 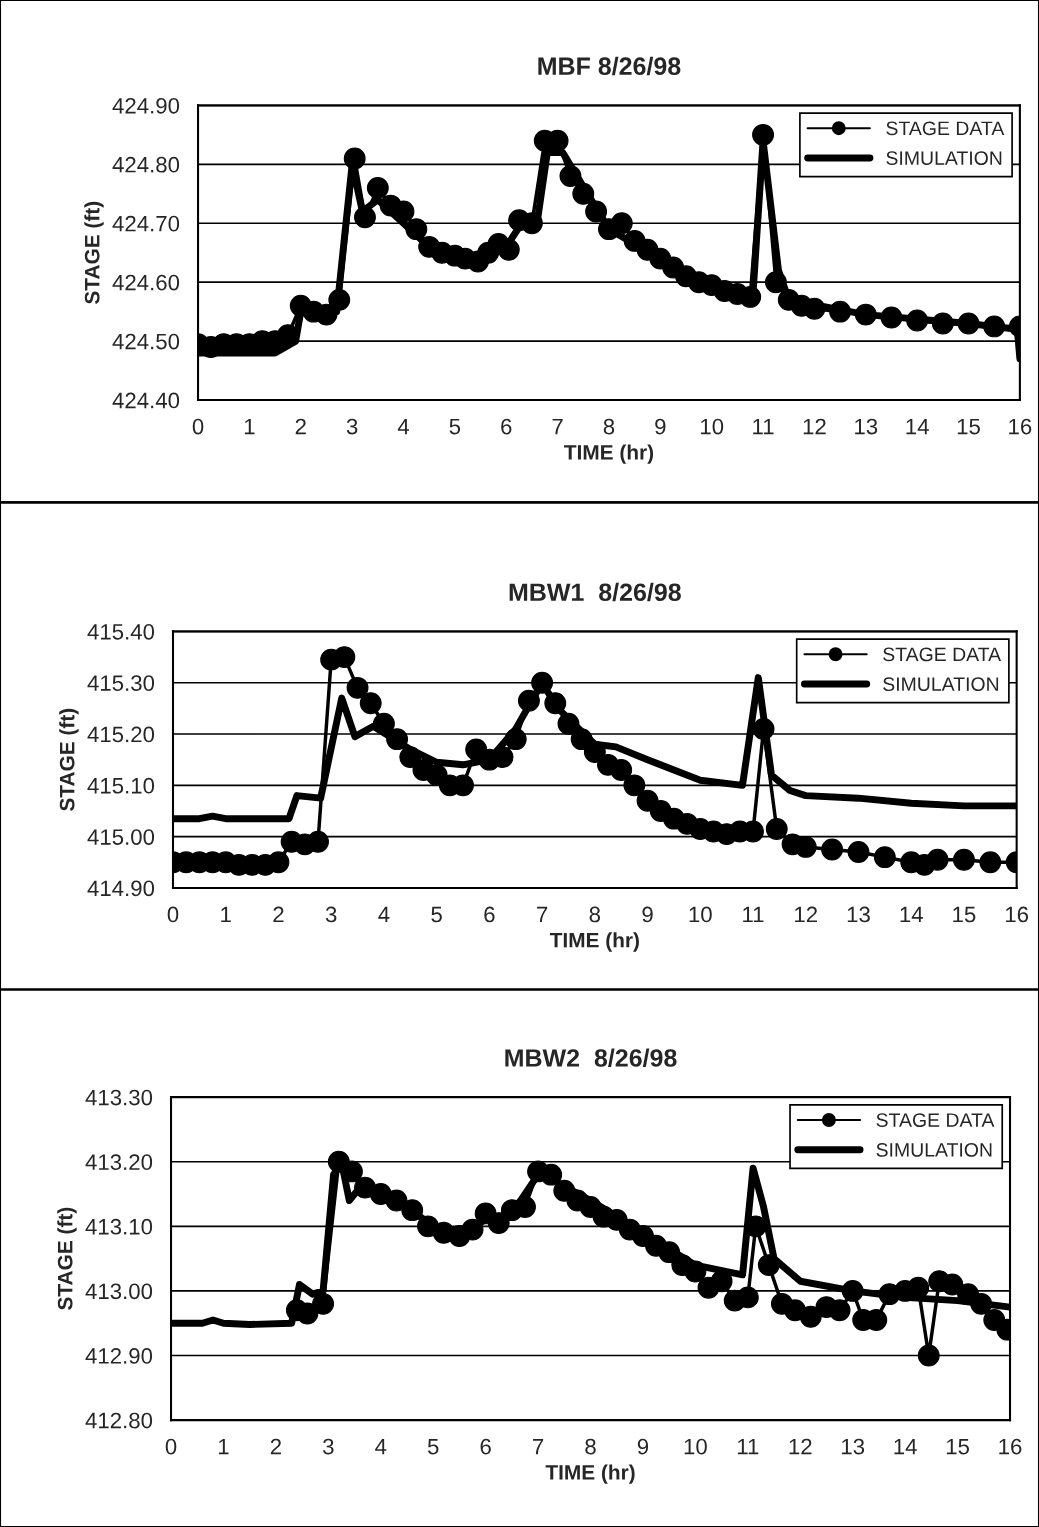 What do you see at coordinates (121, 734) in the screenshot?
I see `y-tick-label: 415.20` at bounding box center [121, 734].